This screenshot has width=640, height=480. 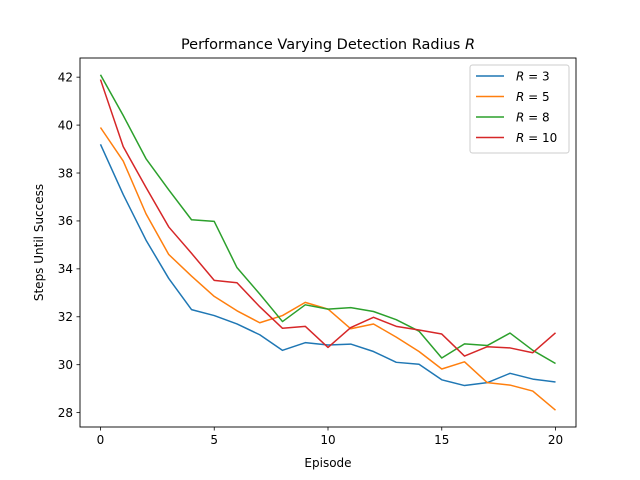 I want to click on x-axis-ticks: 0 5 10 15 20, so click(x=330, y=437).